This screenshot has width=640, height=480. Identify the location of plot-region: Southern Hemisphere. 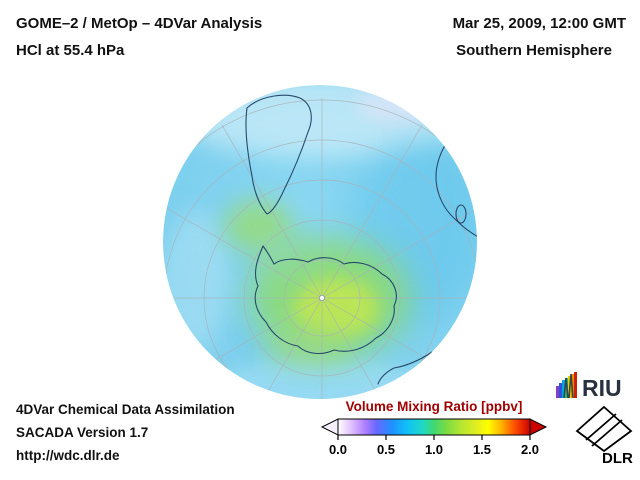
(534, 50).